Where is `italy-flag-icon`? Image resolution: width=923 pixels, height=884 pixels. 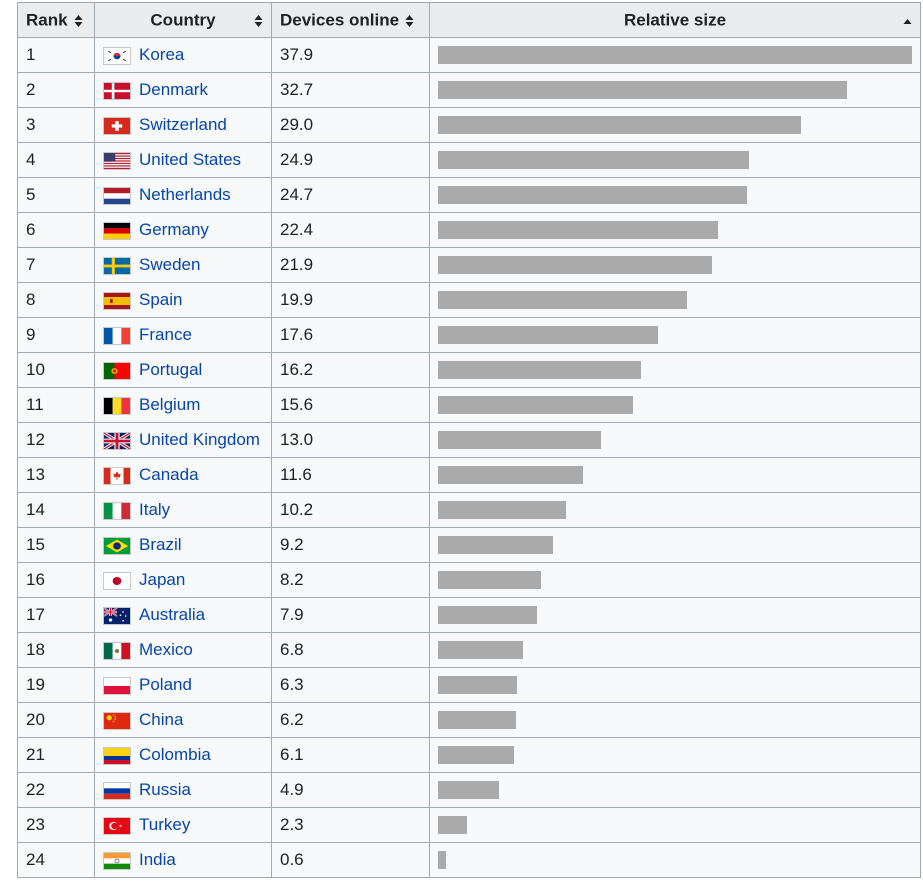 italy-flag-icon is located at coordinates (117, 510).